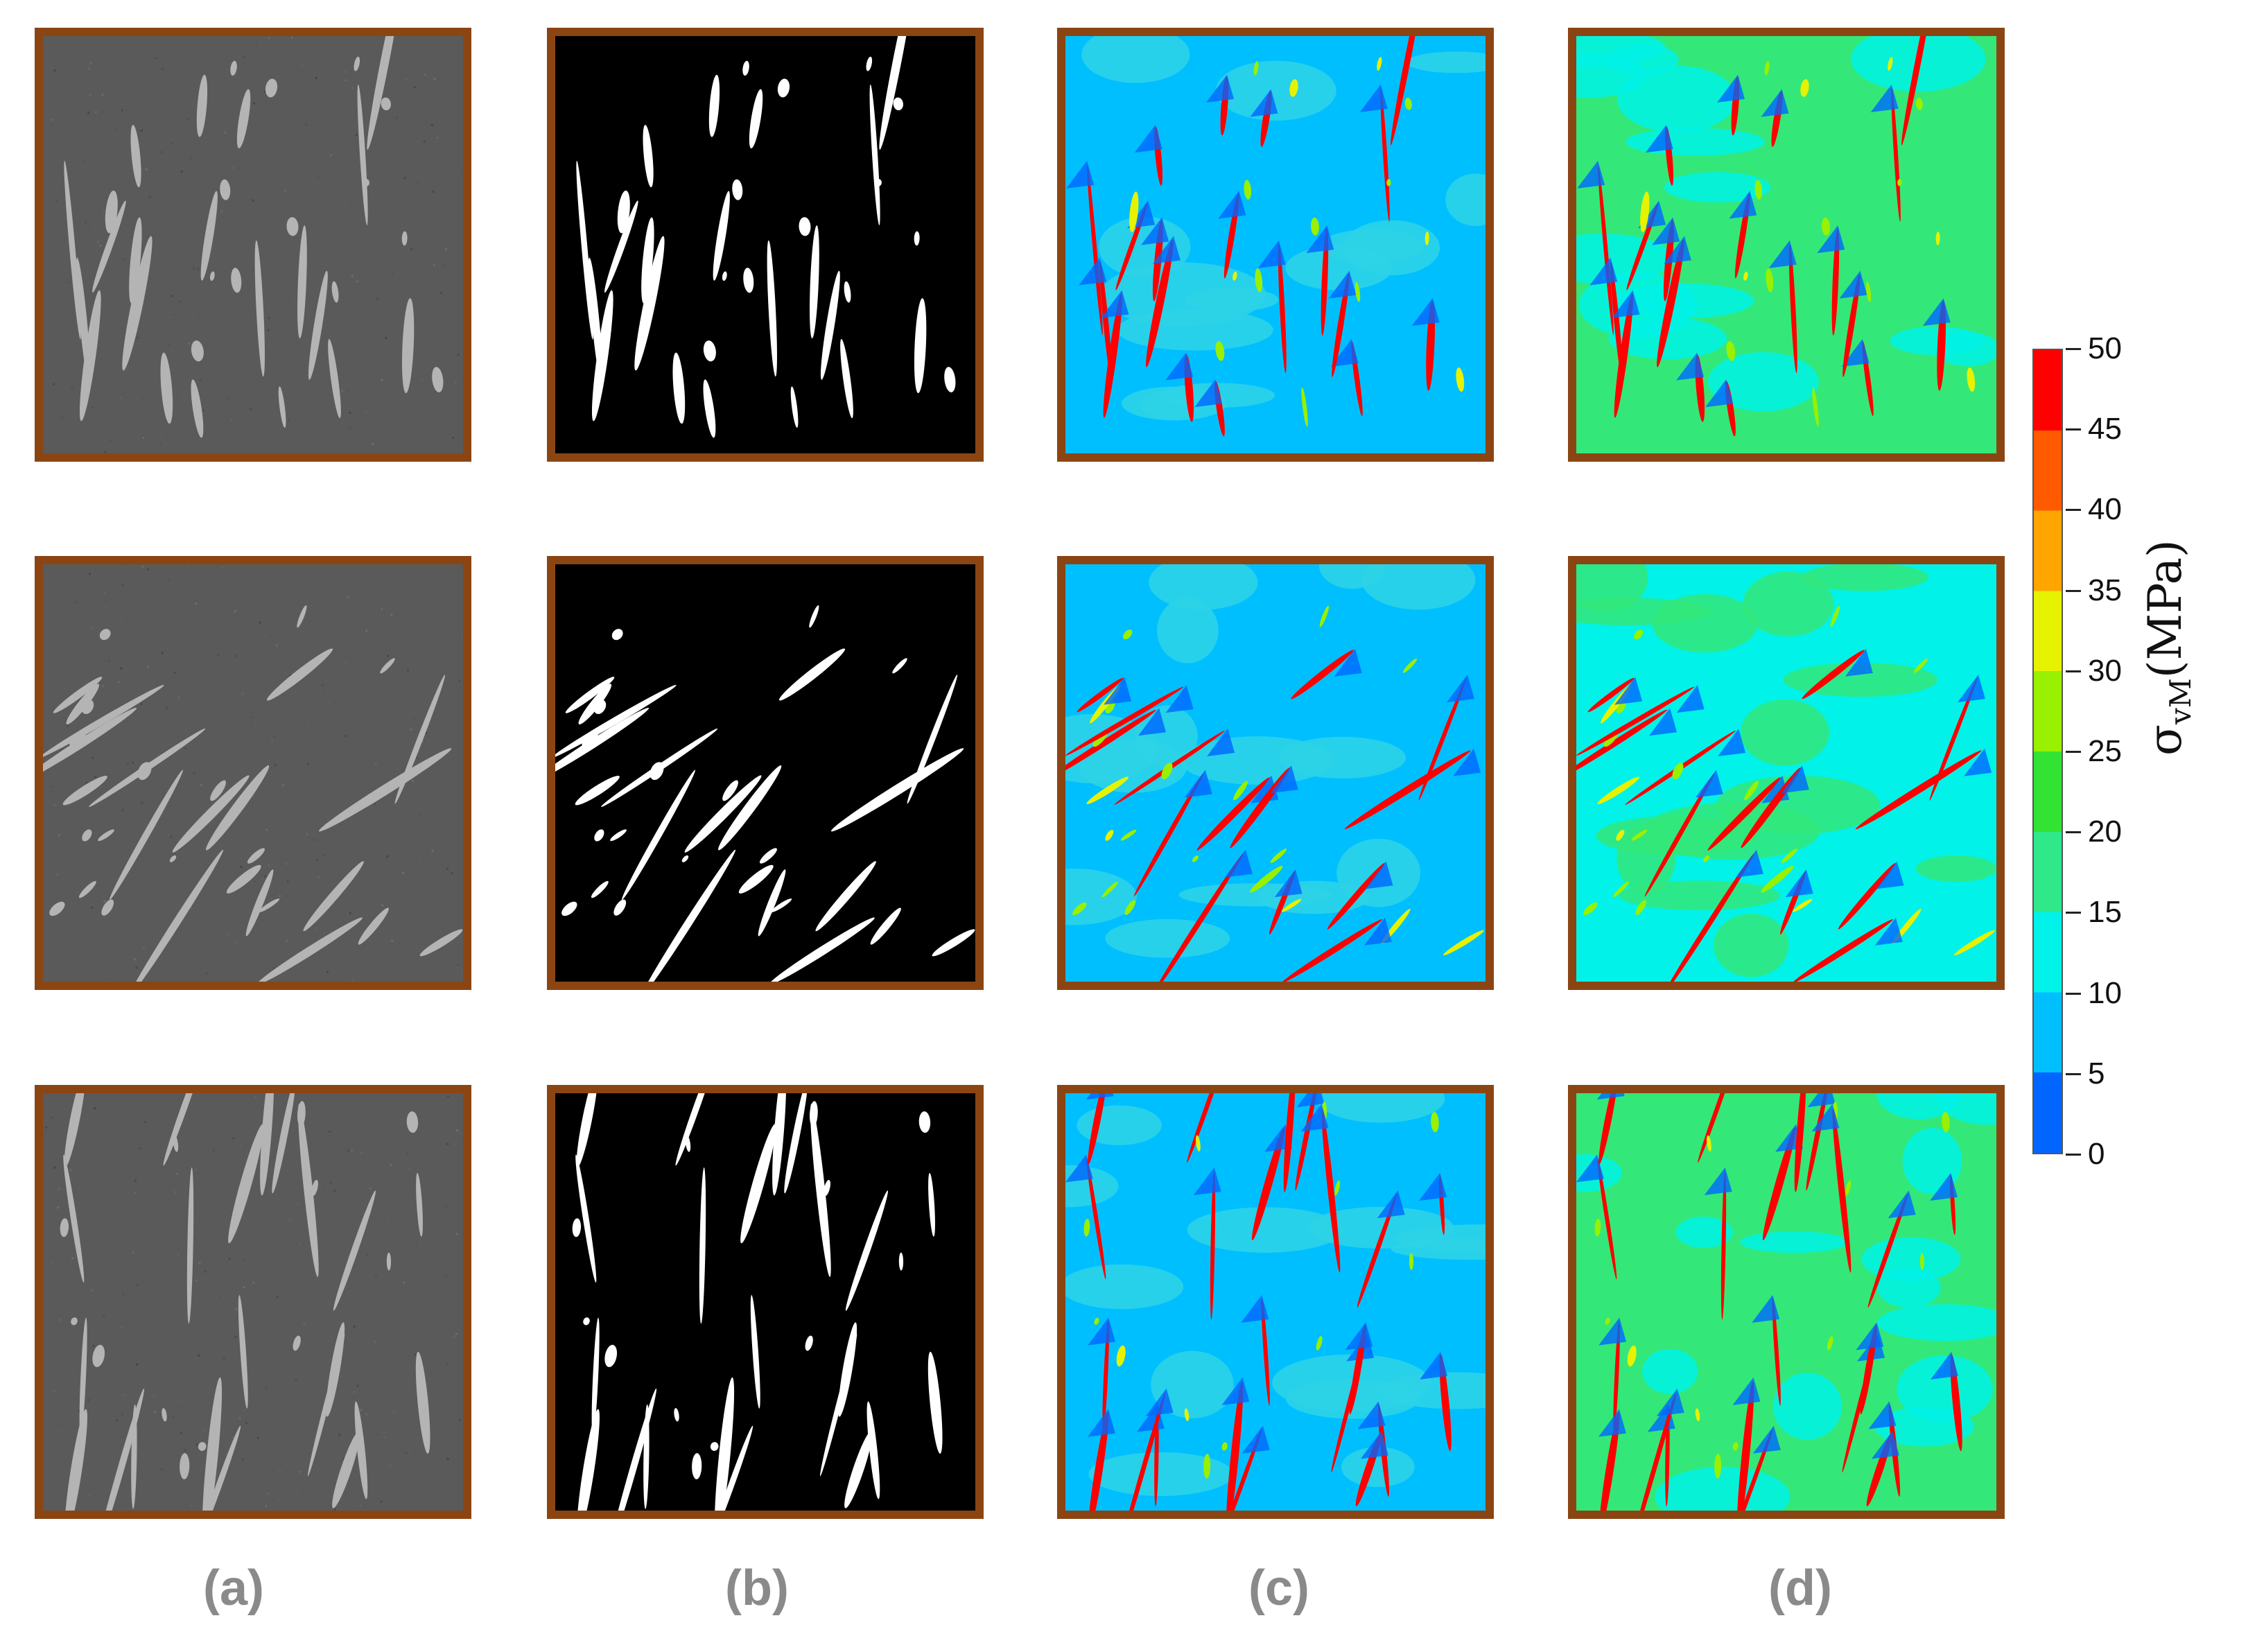 The width and height of the screenshot is (2248, 1652). Describe the element at coordinates (253, 1302) in the screenshot. I see `panel-a-row3` at that location.